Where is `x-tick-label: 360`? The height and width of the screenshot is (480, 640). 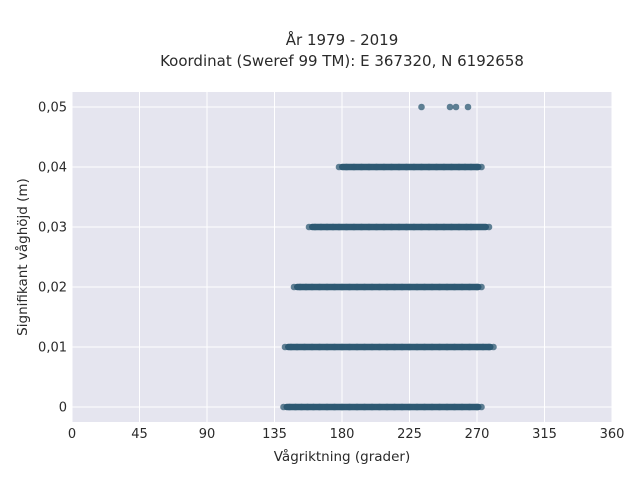
x-tick-label: 360 is located at coordinates (612, 434).